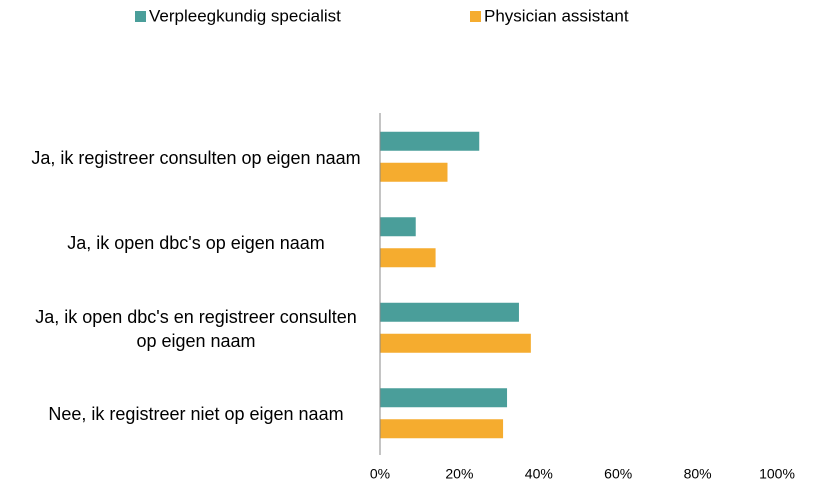 This screenshot has width=817, height=486. I want to click on x-tick-label: 100%, so click(777, 474).